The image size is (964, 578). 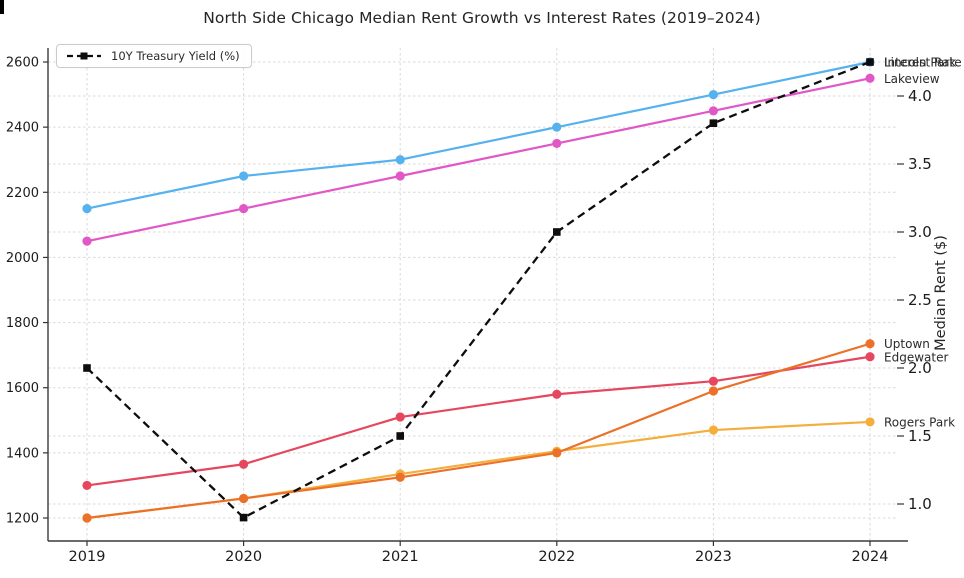 I want to click on y-tick-label-left: 1800, so click(x=22, y=323).